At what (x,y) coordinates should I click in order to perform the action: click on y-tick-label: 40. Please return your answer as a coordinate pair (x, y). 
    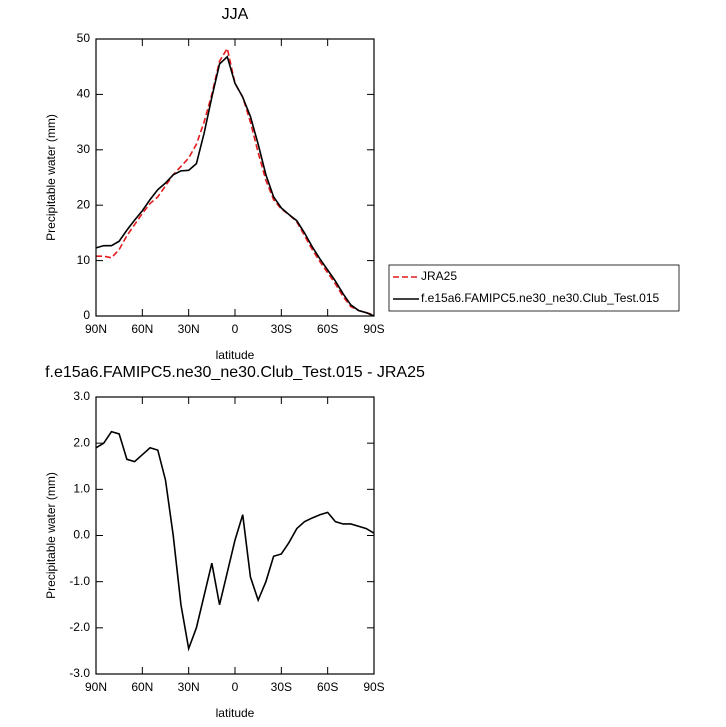
    Looking at the image, I should click on (84, 94).